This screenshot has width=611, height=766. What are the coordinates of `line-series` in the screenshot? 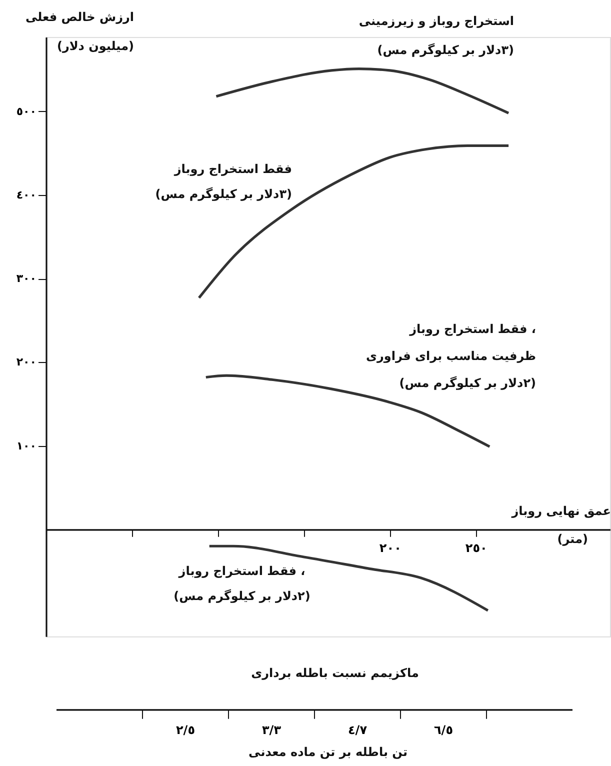 It's located at (362, 90).